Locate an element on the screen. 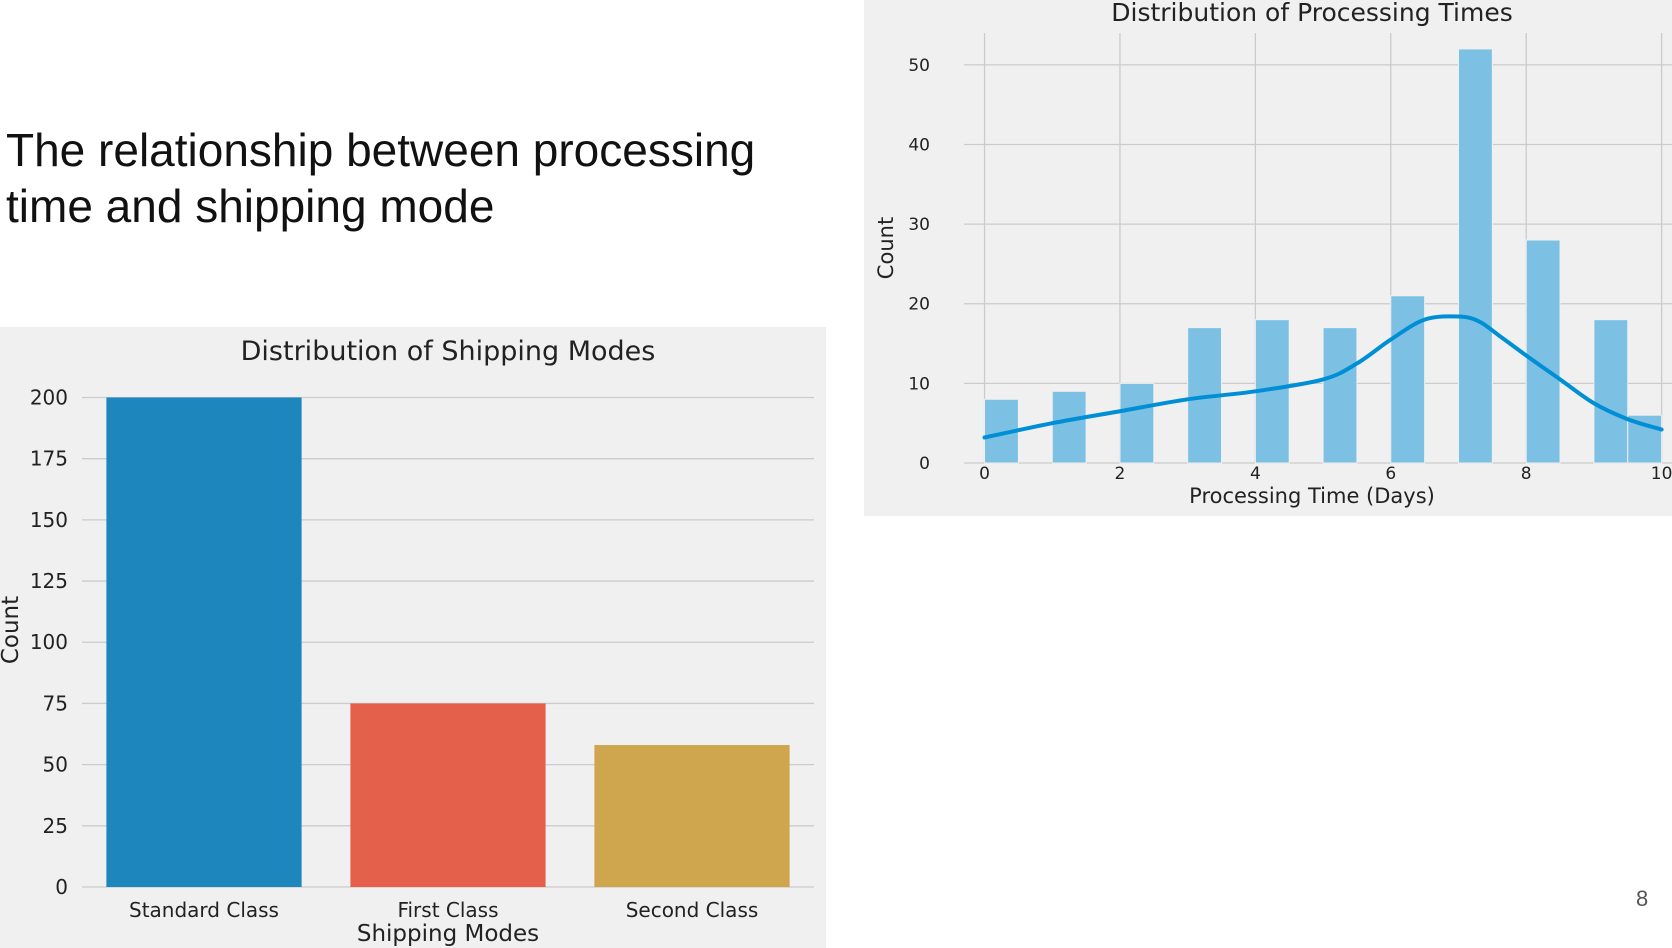 This screenshot has width=1672, height=948. x-tick-label: 6 is located at coordinates (1390, 474).